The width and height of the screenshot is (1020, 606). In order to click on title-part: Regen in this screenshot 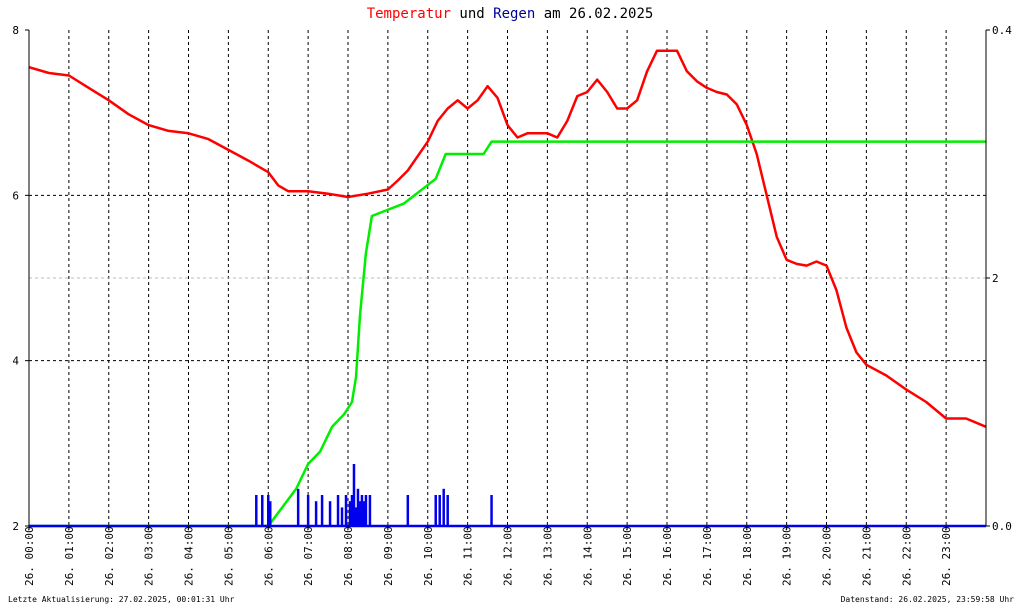, I will do `click(514, 14)`.